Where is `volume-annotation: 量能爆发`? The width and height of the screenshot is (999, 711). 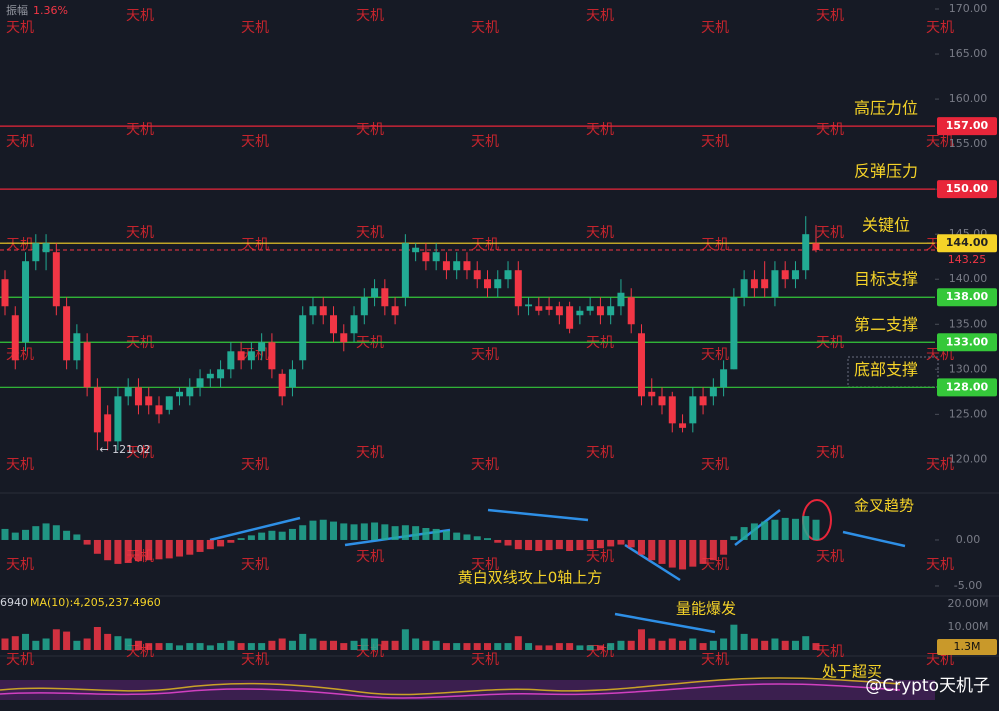
volume-annotation: 量能爆发 is located at coordinates (706, 609).